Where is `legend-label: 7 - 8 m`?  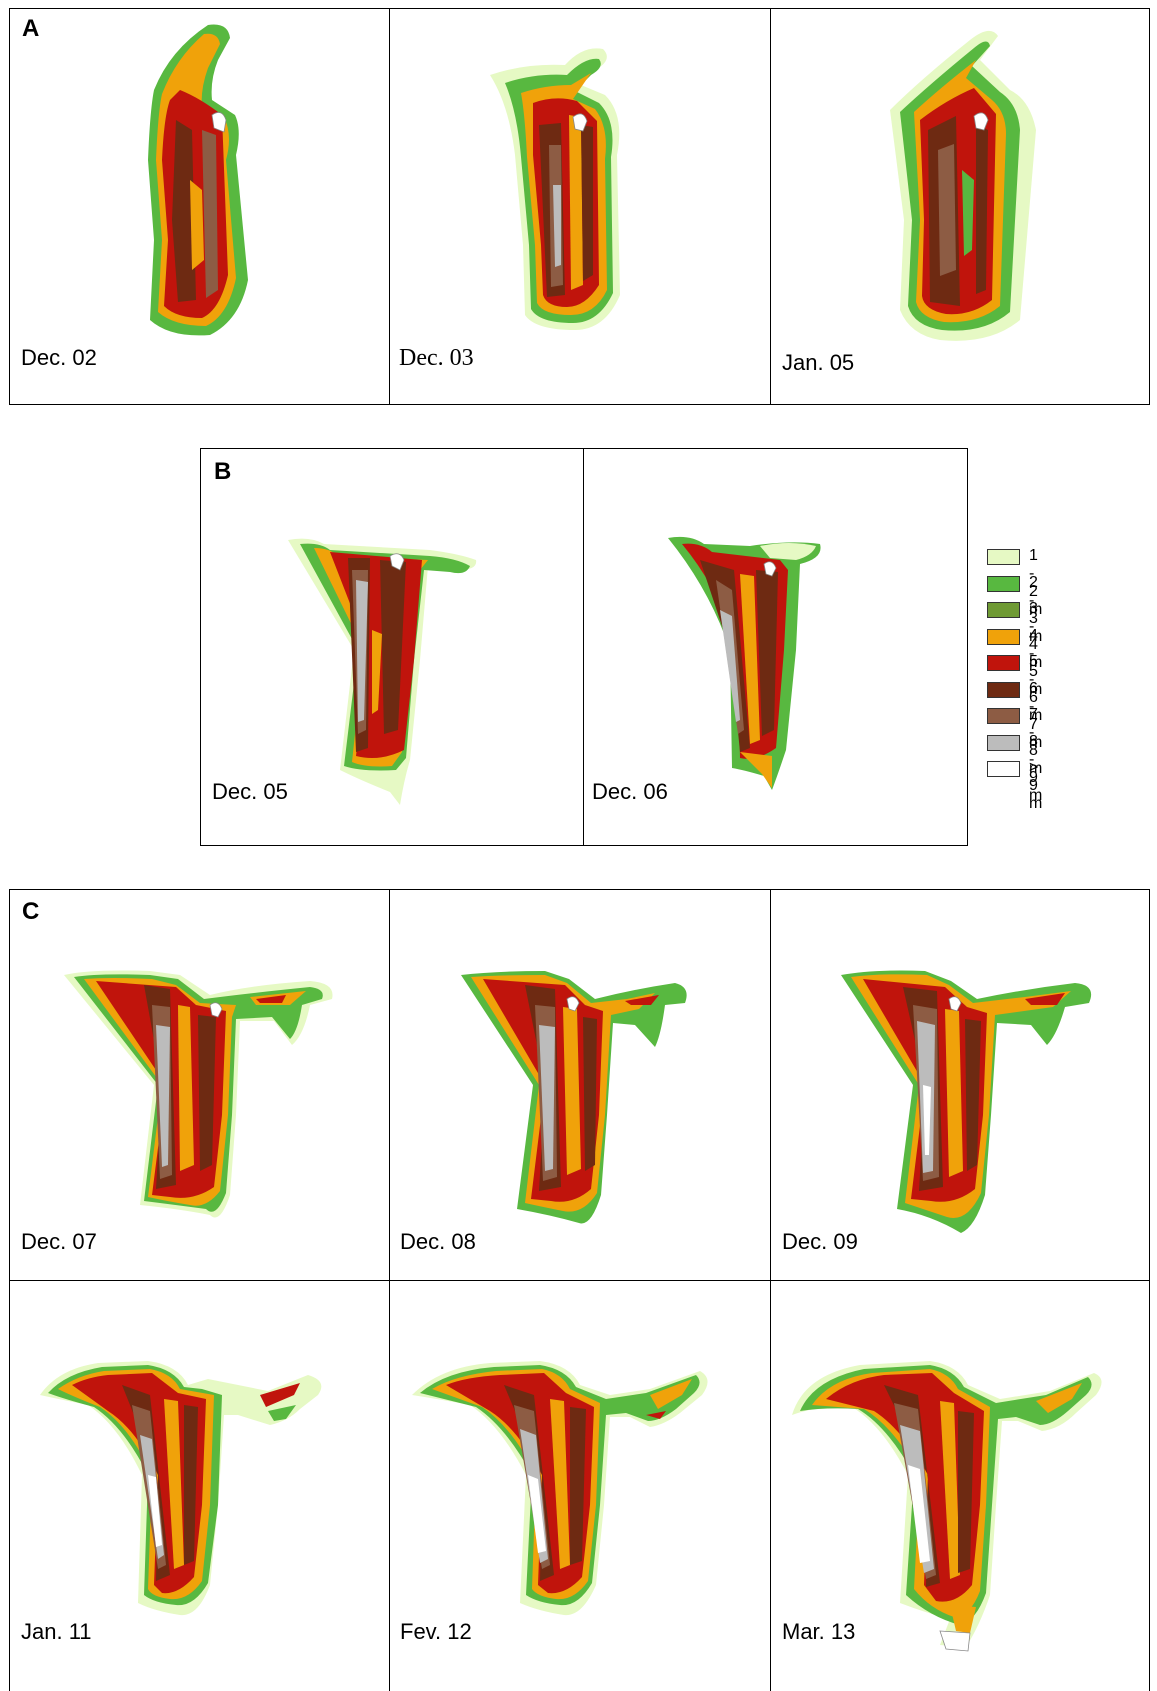 legend-label: 7 - 8 m is located at coordinates (1036, 741).